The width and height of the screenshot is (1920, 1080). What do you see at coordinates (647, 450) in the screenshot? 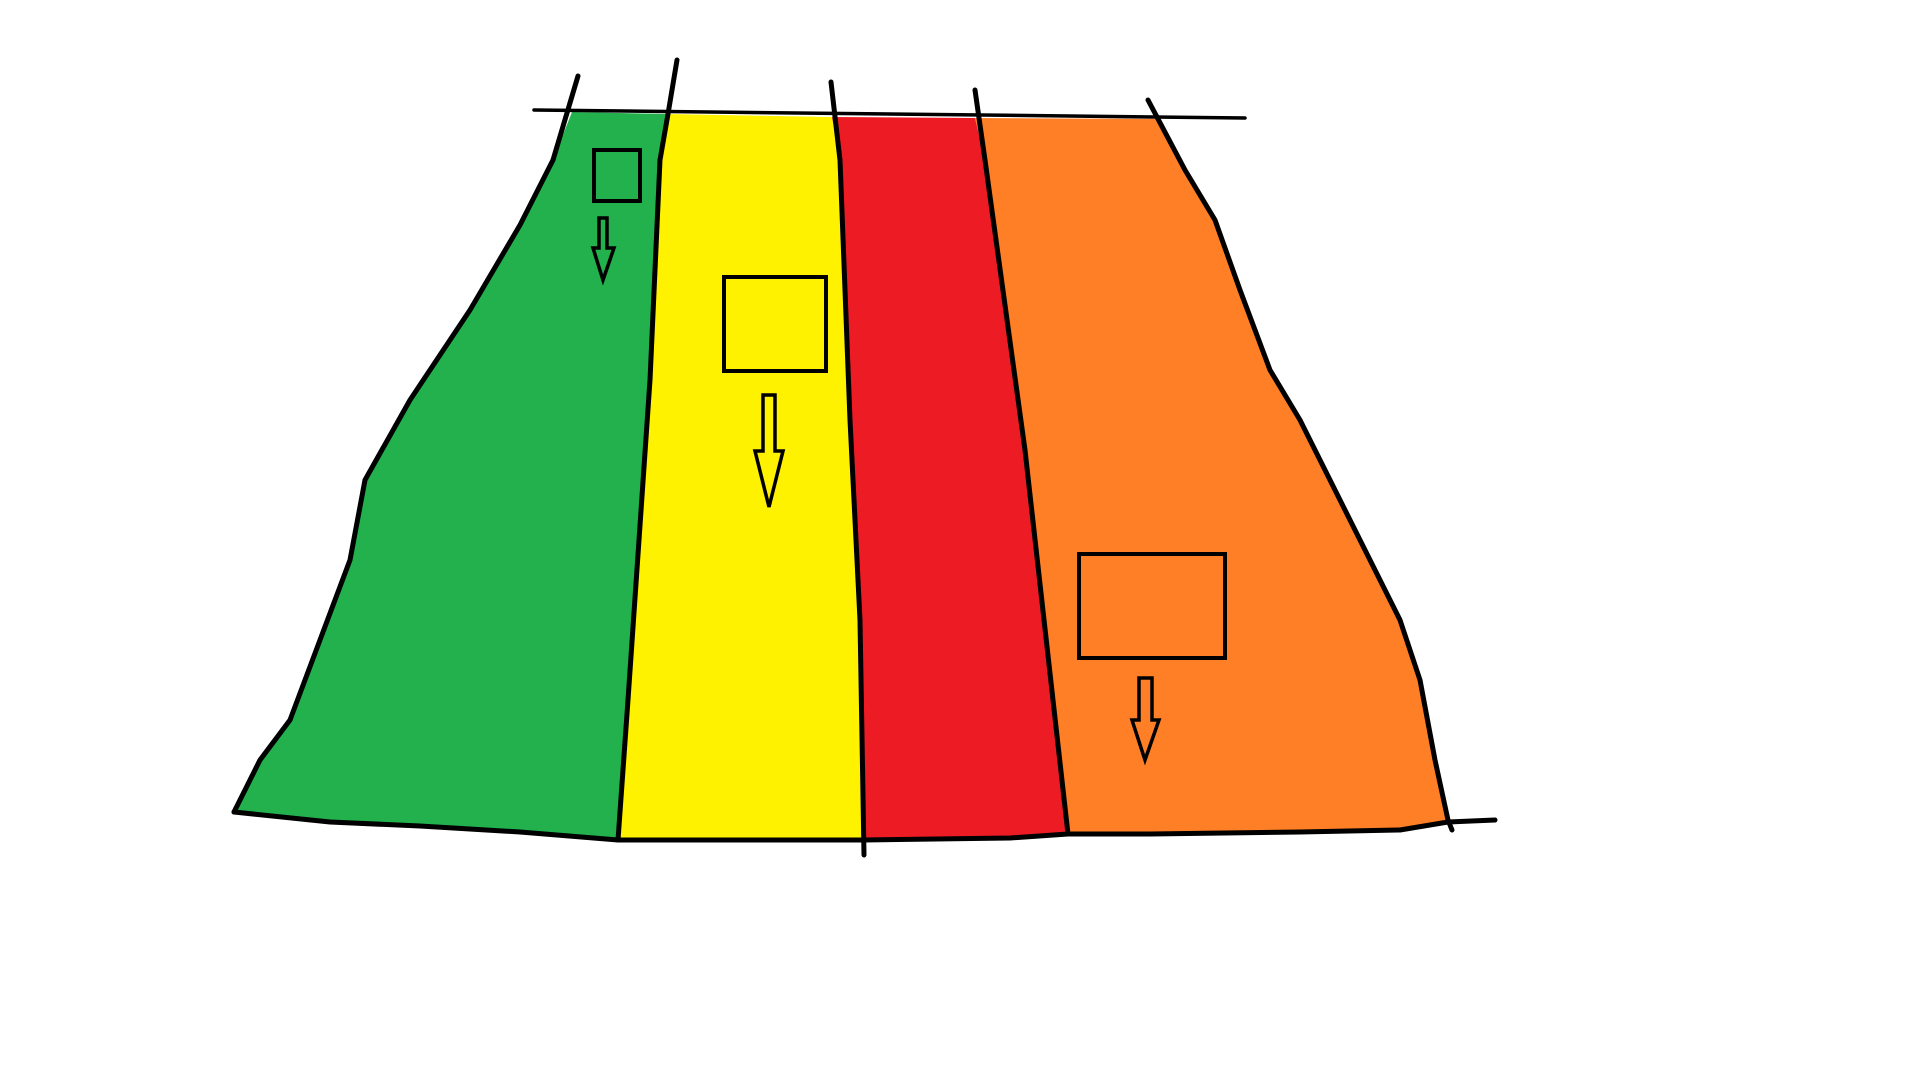
I see `divider-green-yellow` at bounding box center [647, 450].